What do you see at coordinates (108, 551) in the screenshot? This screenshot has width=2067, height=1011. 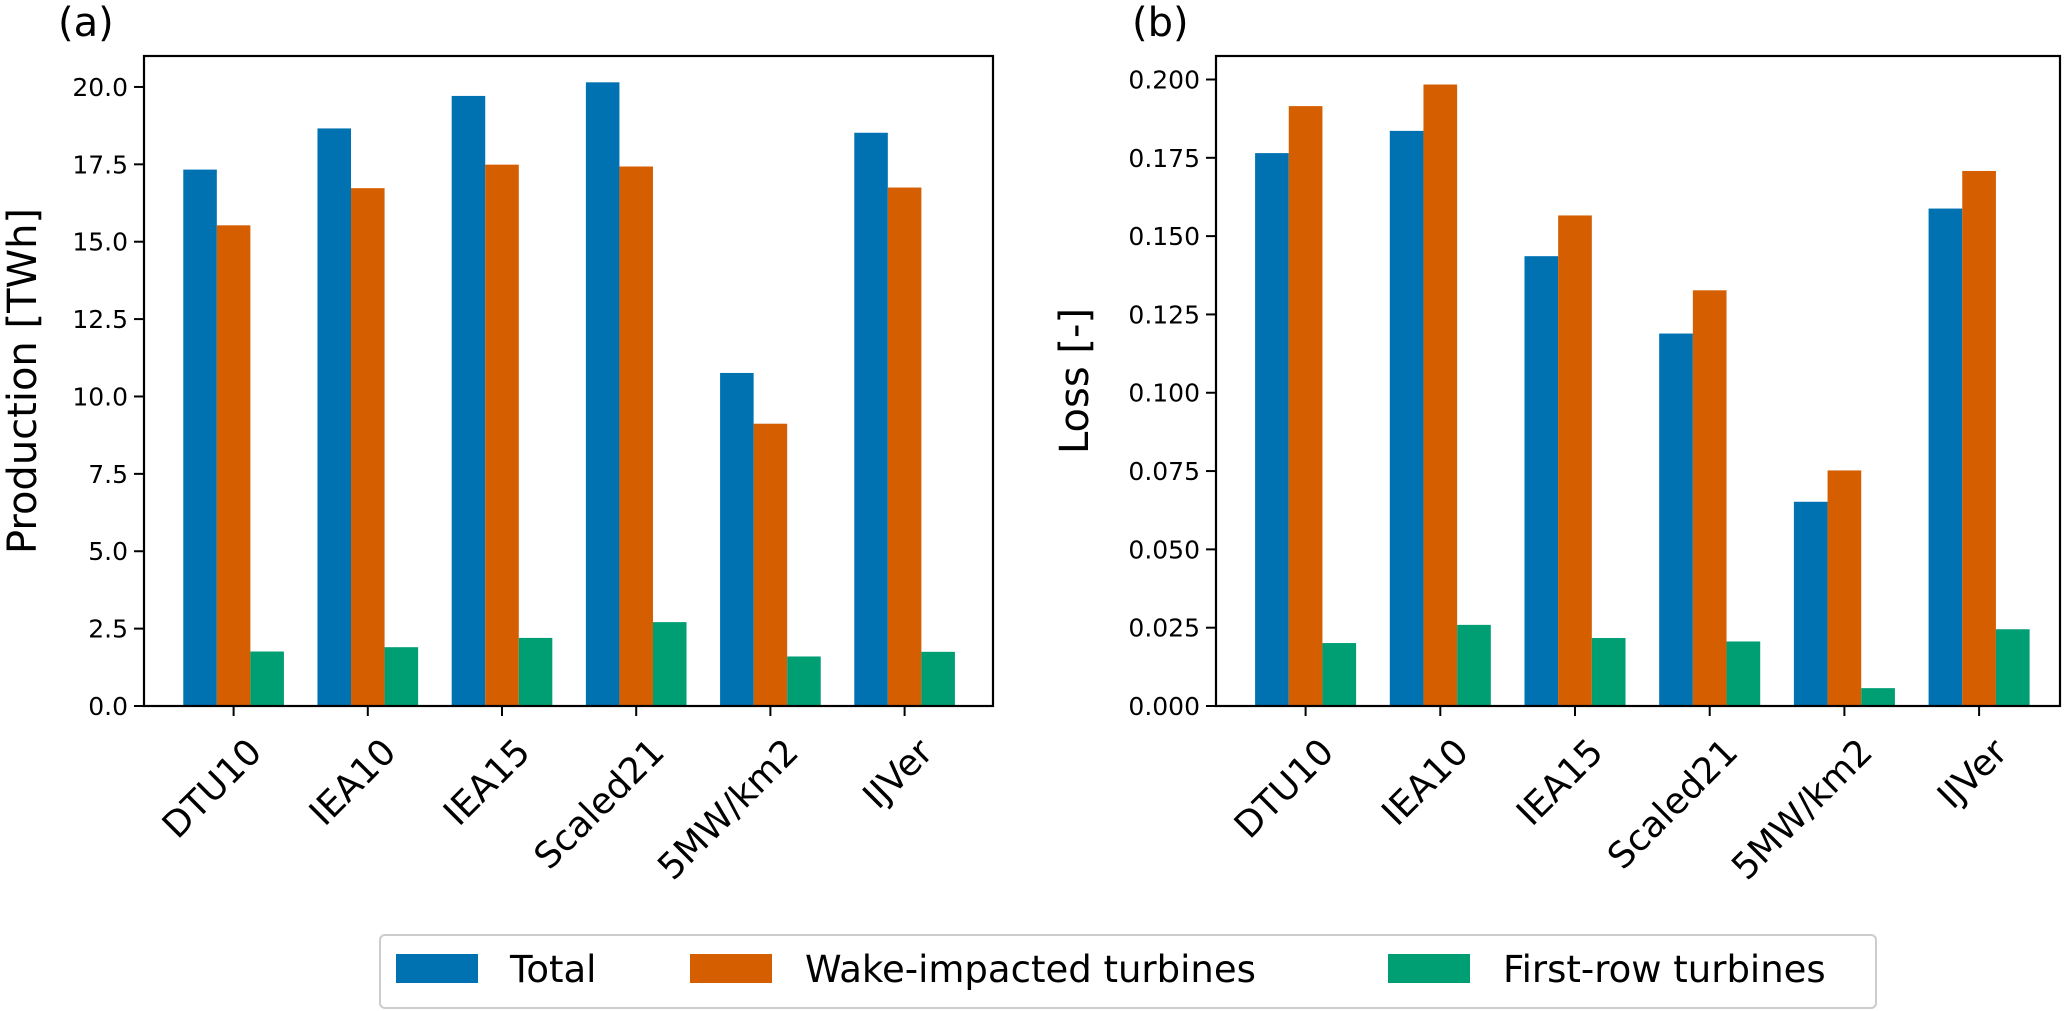 I see `y-tick-label: 5.0` at bounding box center [108, 551].